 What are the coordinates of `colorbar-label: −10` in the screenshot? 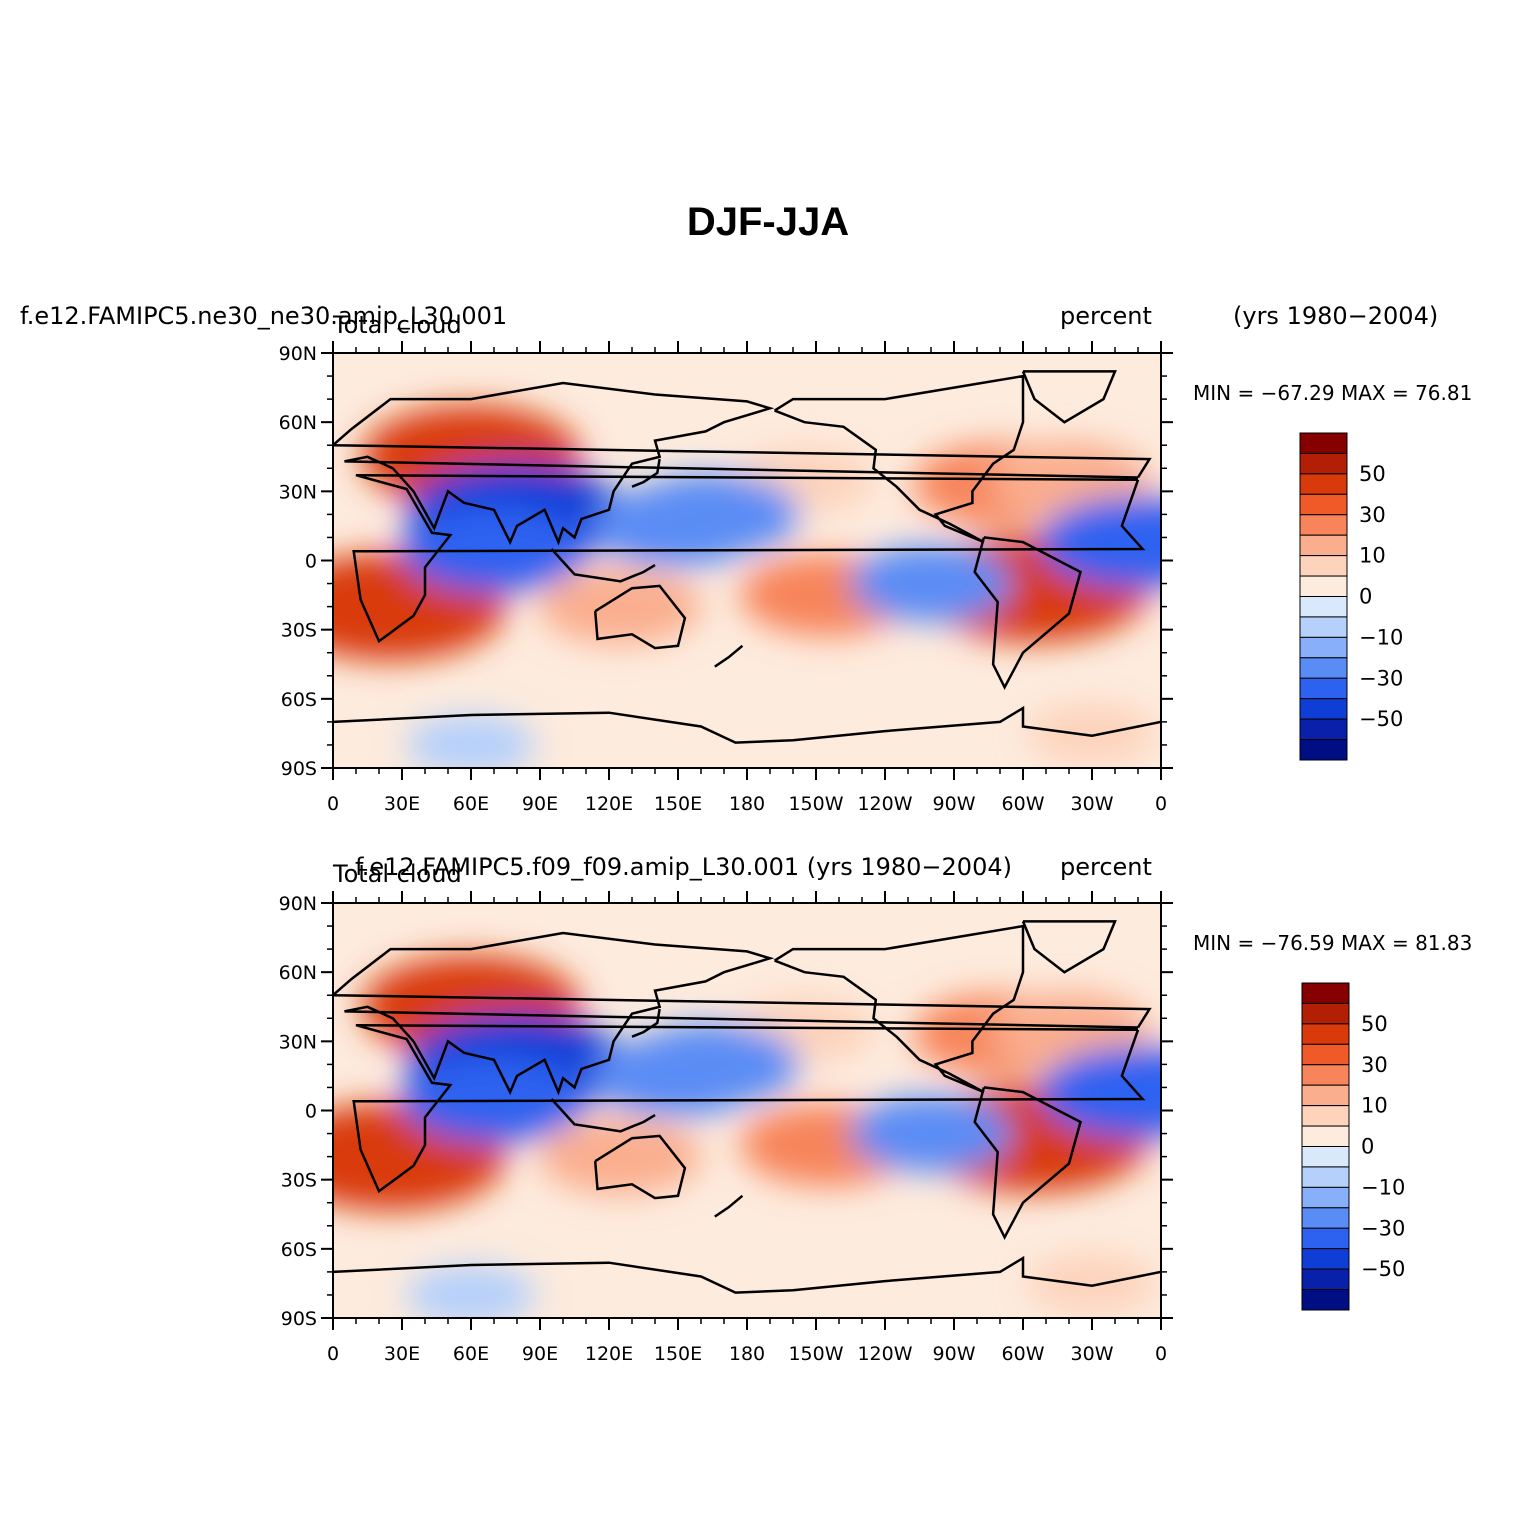 It's located at (1383, 1187).